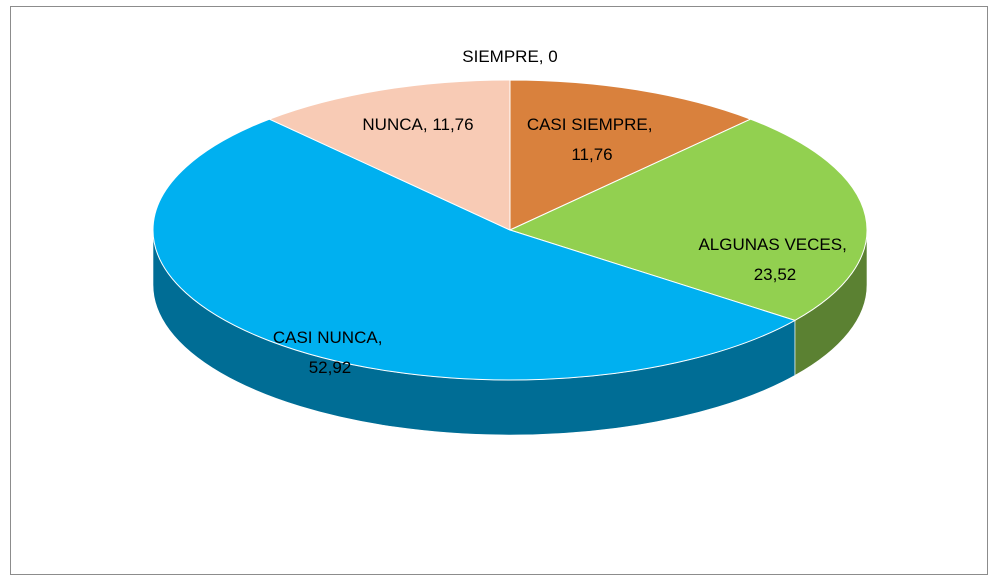  I want to click on data-label-value: 23,52, so click(775, 274).